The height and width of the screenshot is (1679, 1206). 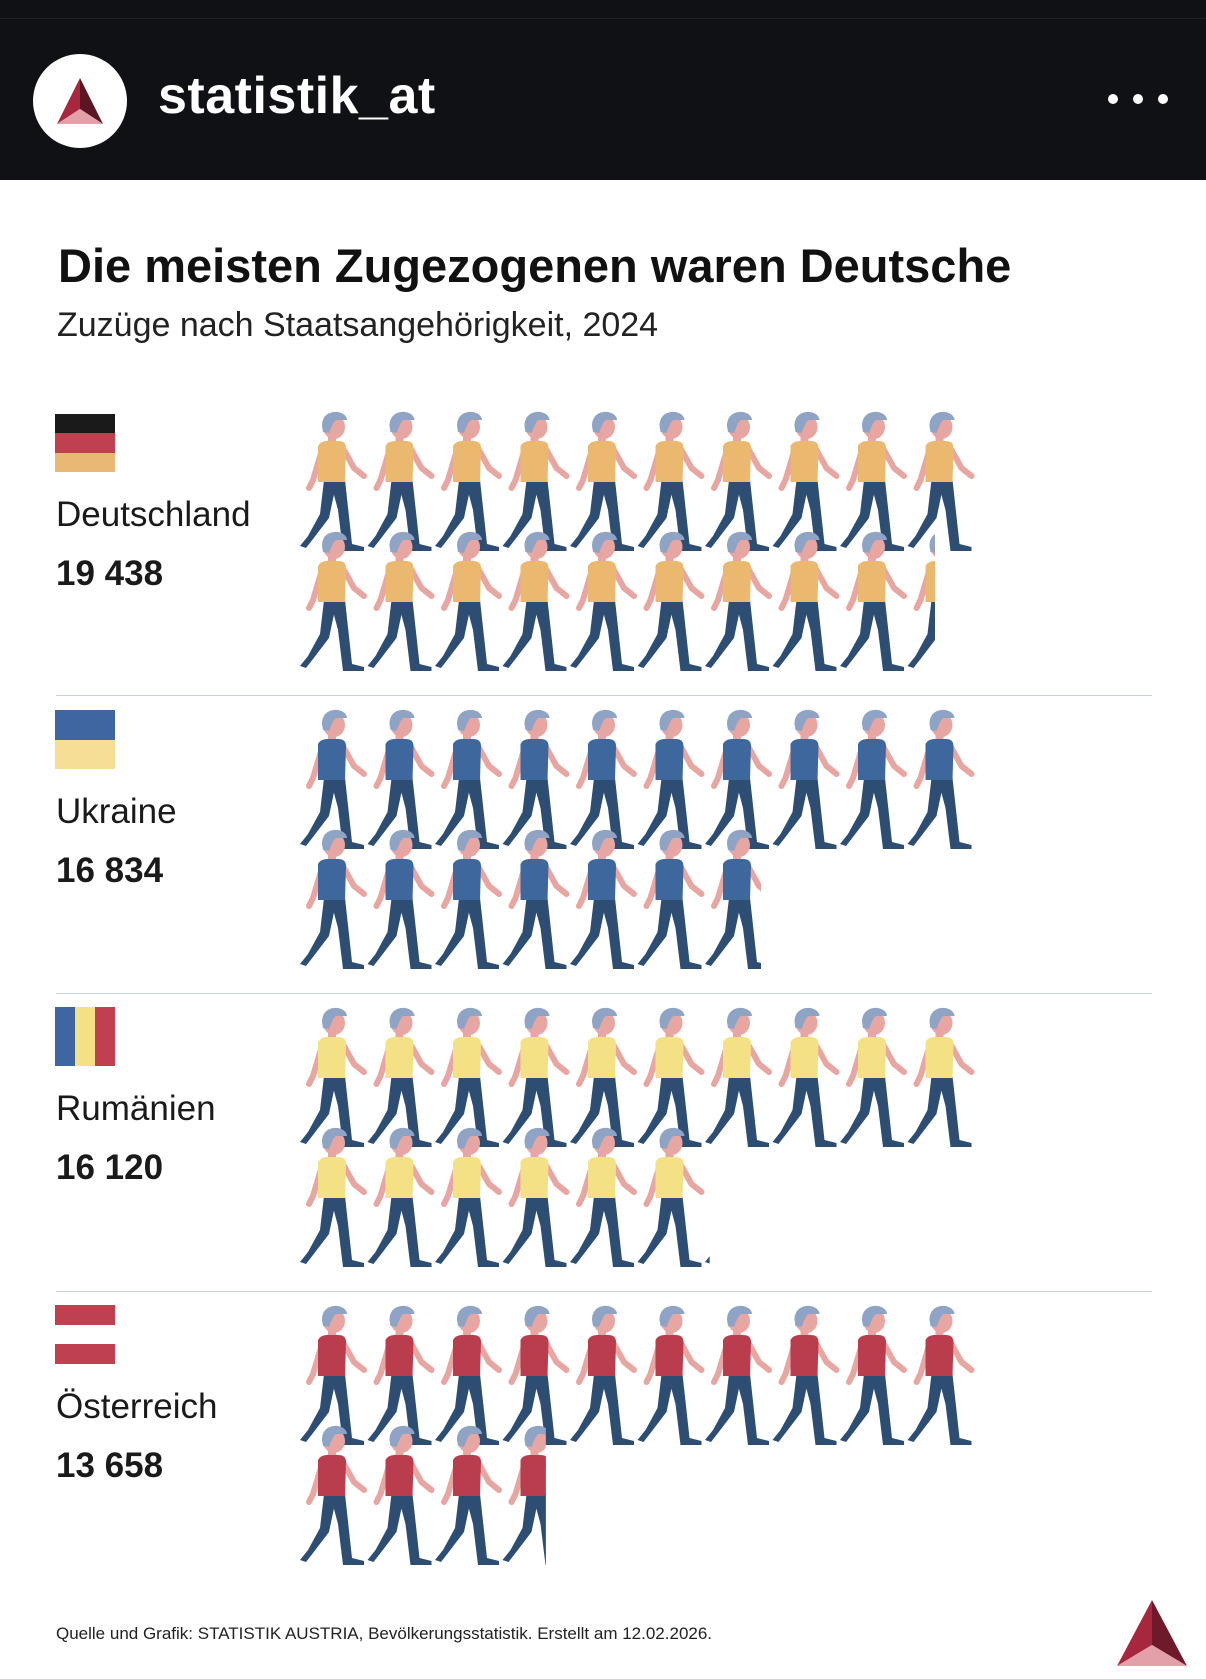 What do you see at coordinates (603, 90) in the screenshot?
I see `post-header: statistik_at` at bounding box center [603, 90].